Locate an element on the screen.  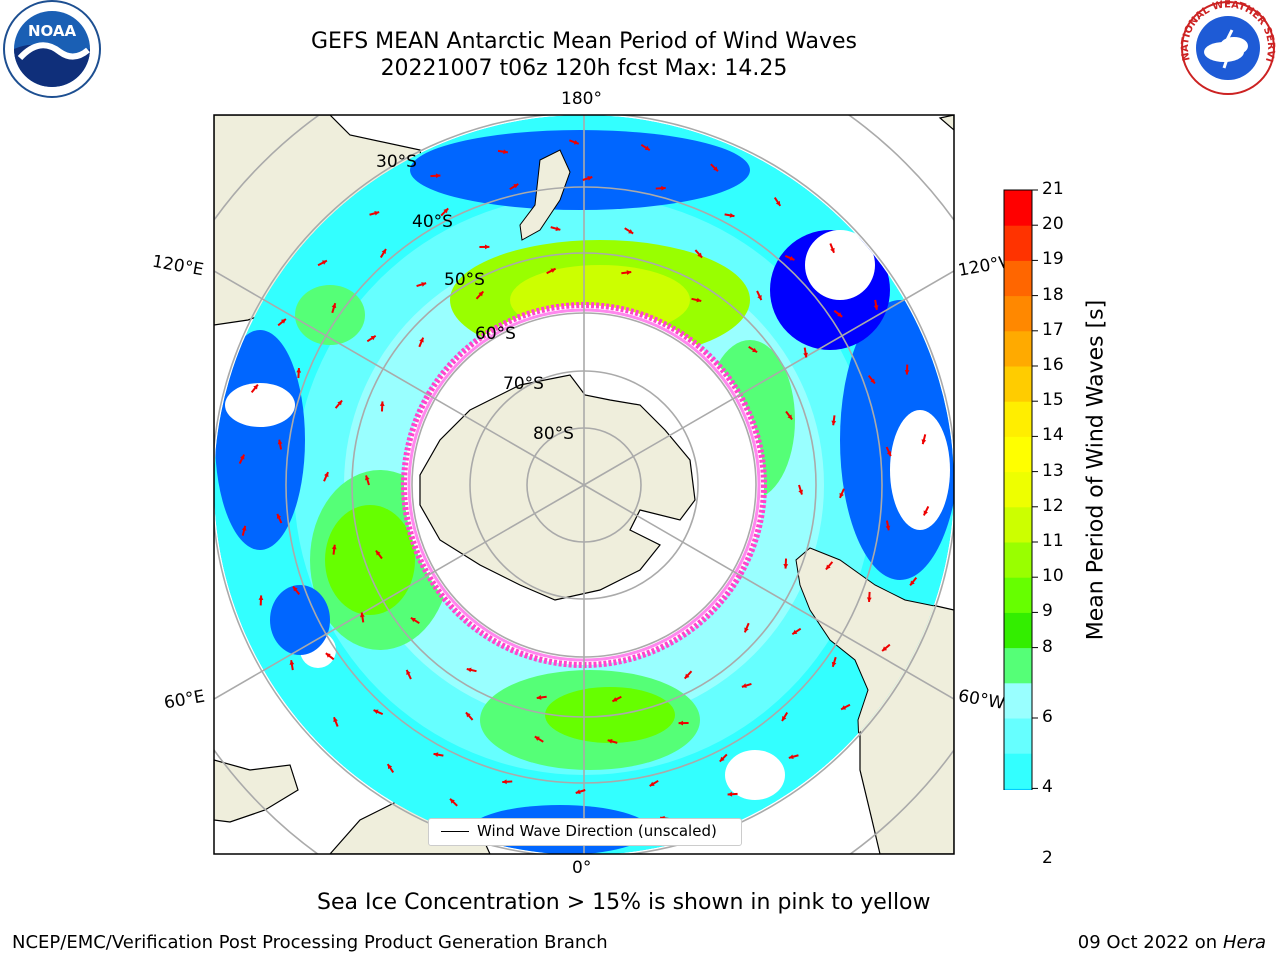
footer-date: 09 Oct 2022 on Hera is located at coordinates (1172, 942).